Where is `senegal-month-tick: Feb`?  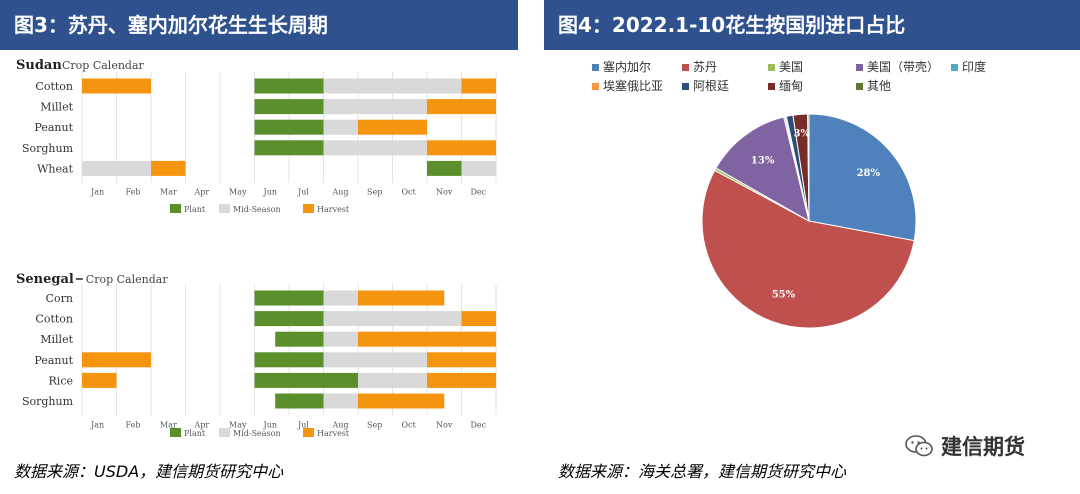
senegal-month-tick: Feb is located at coordinates (133, 424).